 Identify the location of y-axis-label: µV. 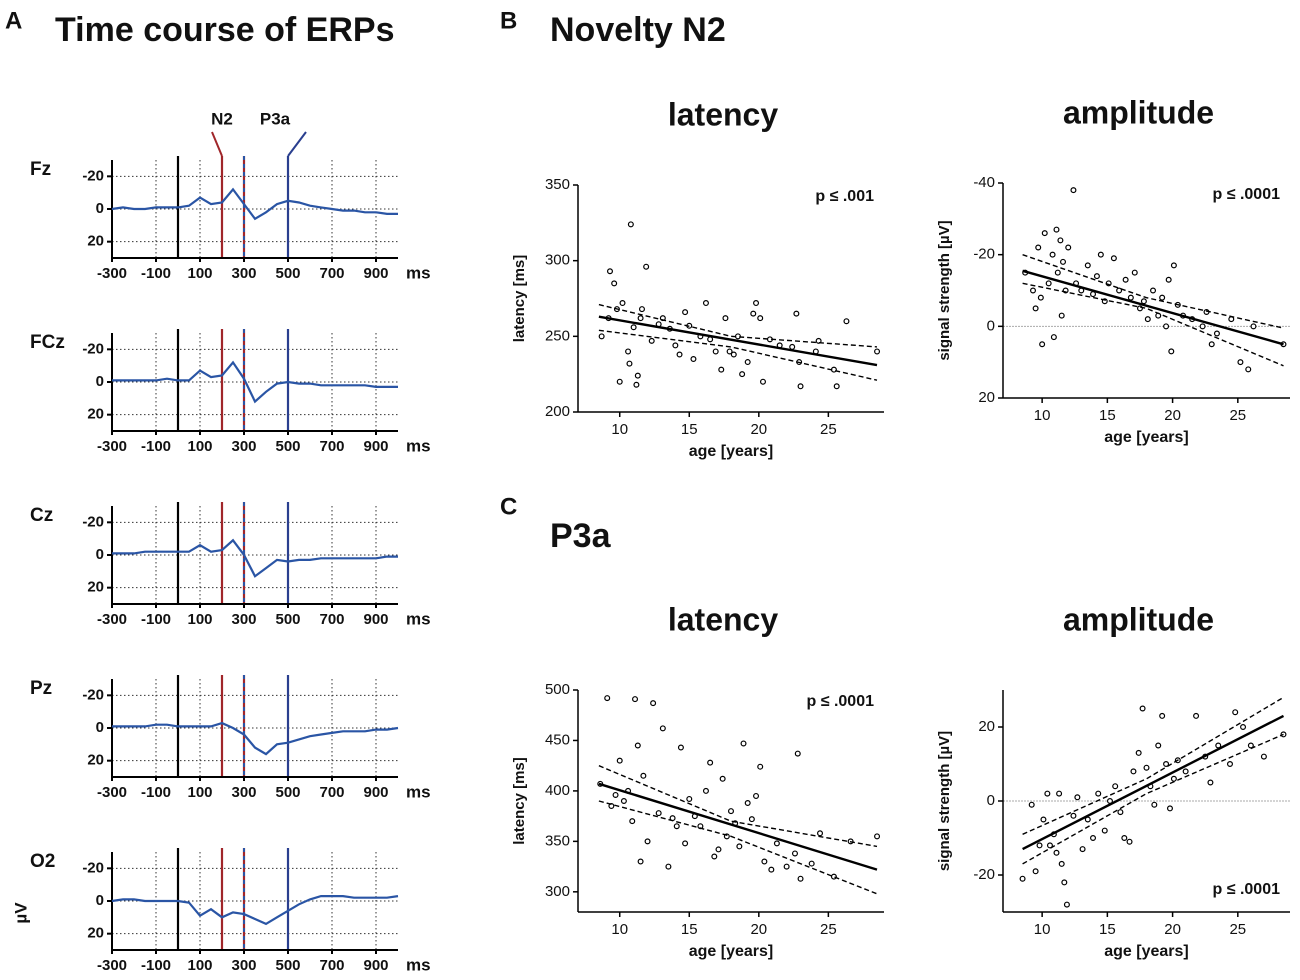
(20, 913).